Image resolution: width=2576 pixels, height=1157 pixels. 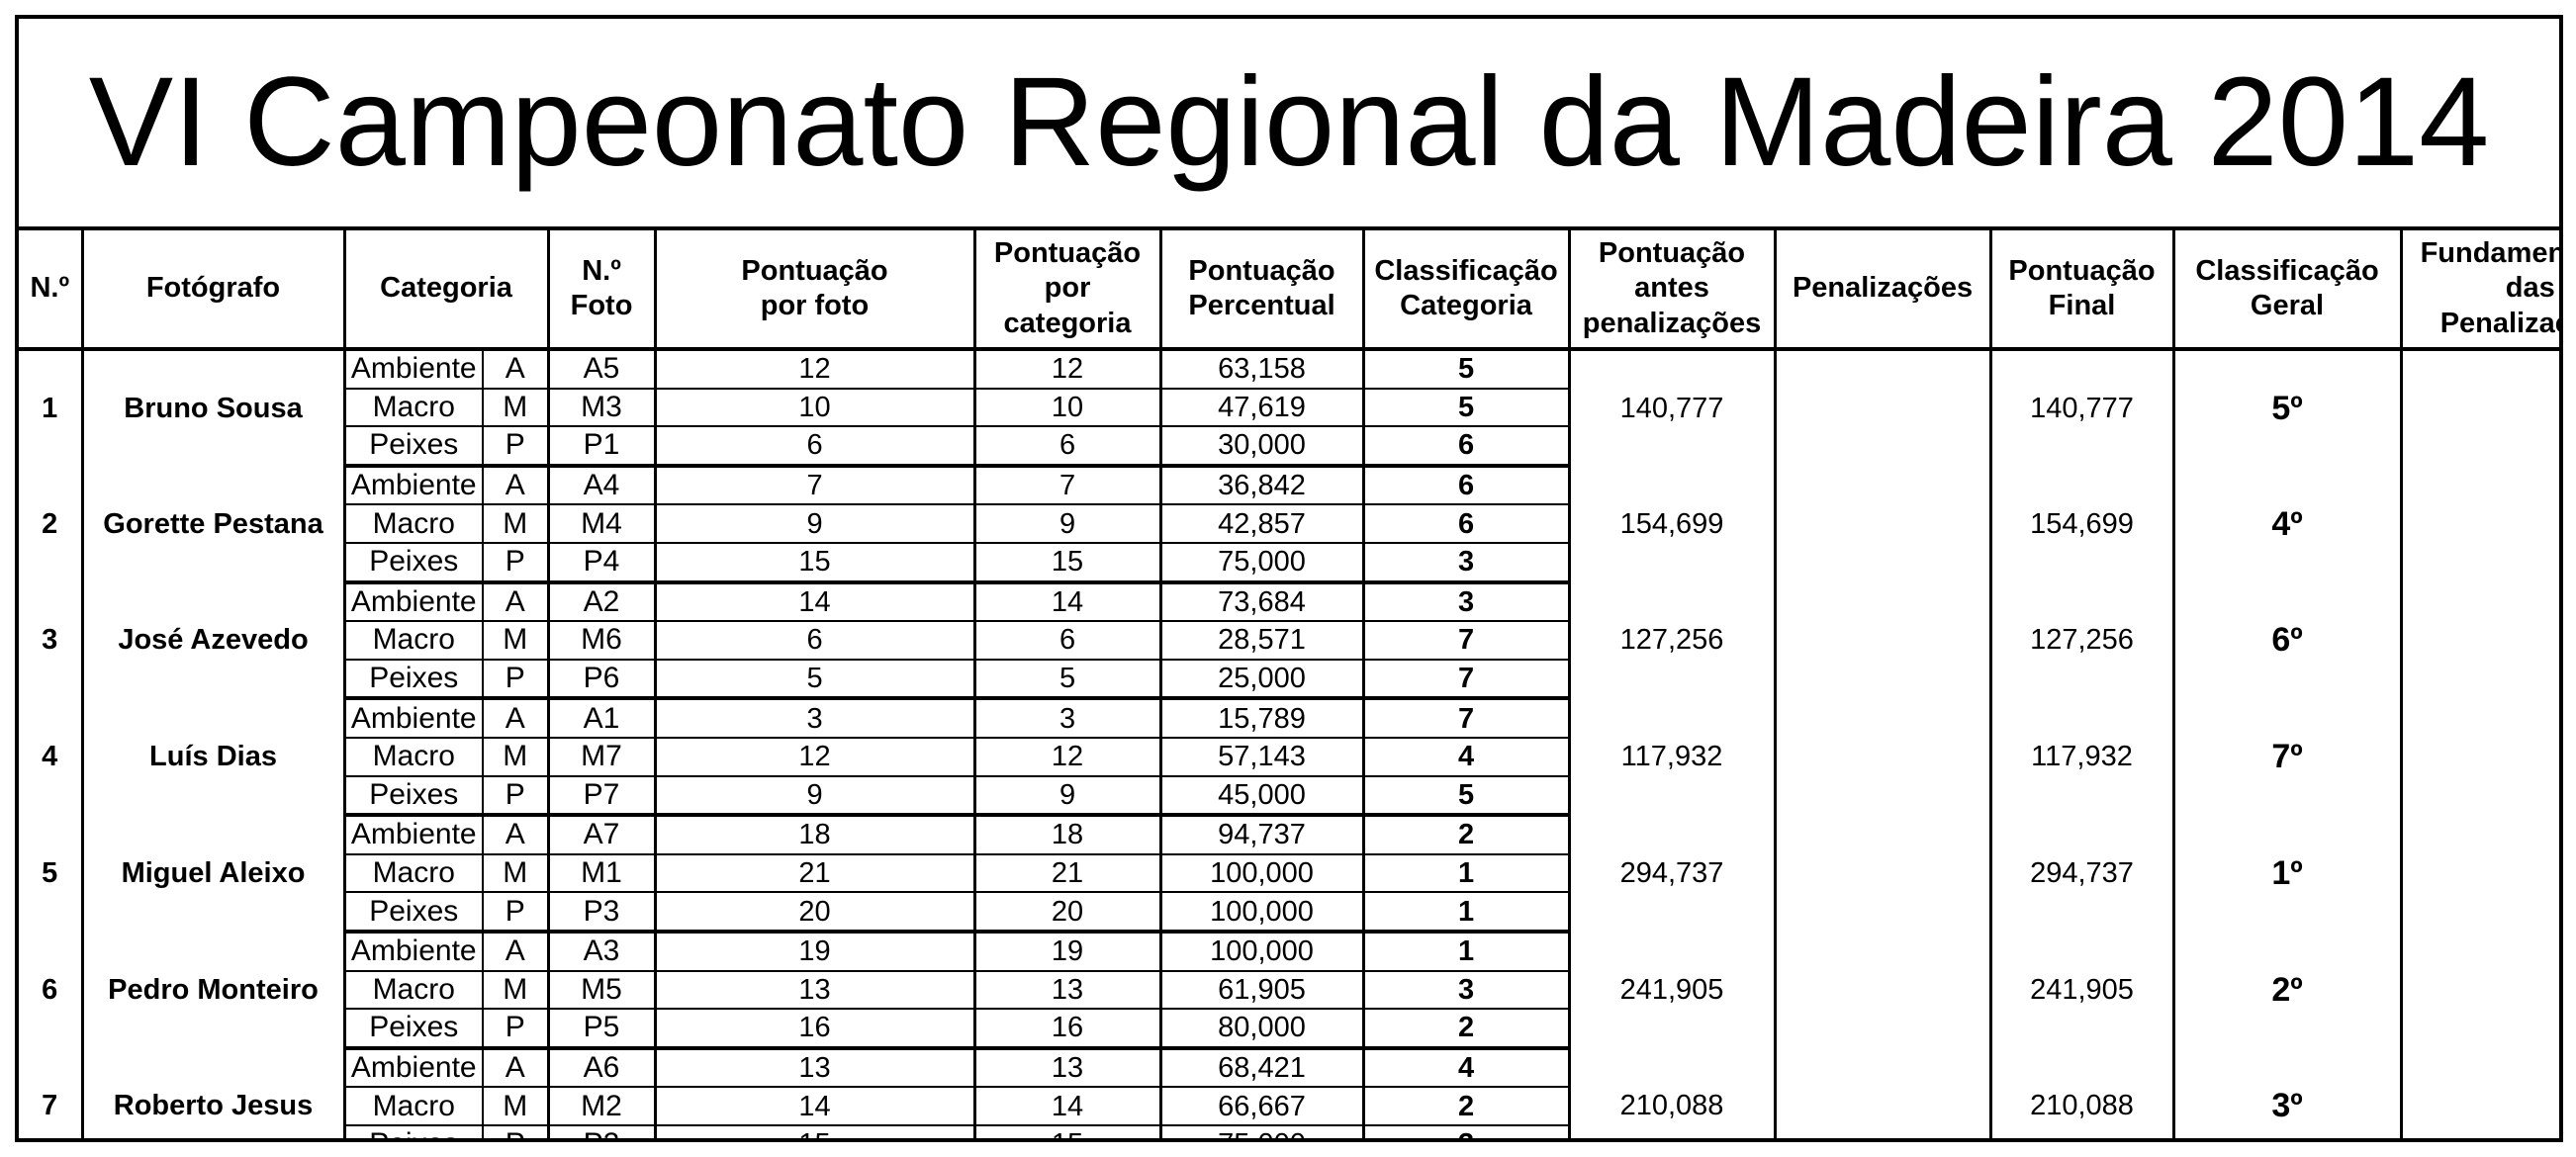 What do you see at coordinates (602, 913) in the screenshot?
I see `photo-number: P3` at bounding box center [602, 913].